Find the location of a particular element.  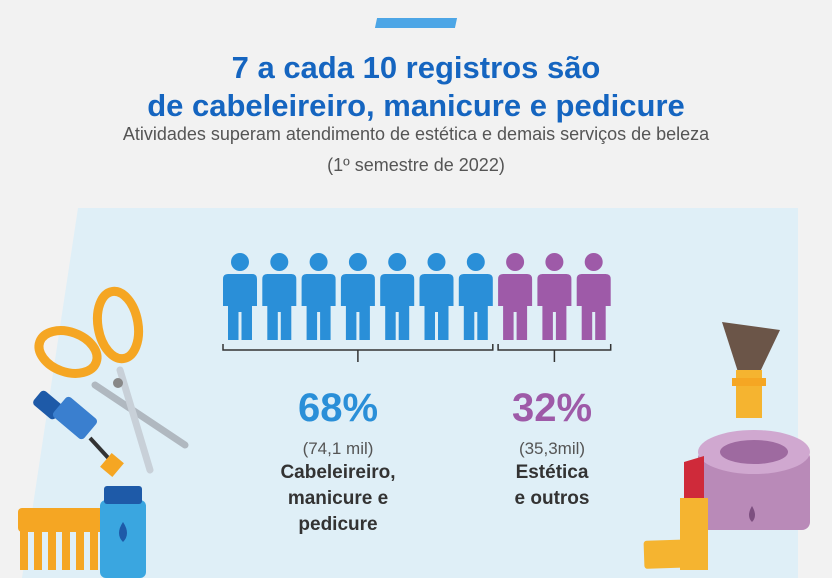

cream-jar-icon is located at coordinates (754, 480).